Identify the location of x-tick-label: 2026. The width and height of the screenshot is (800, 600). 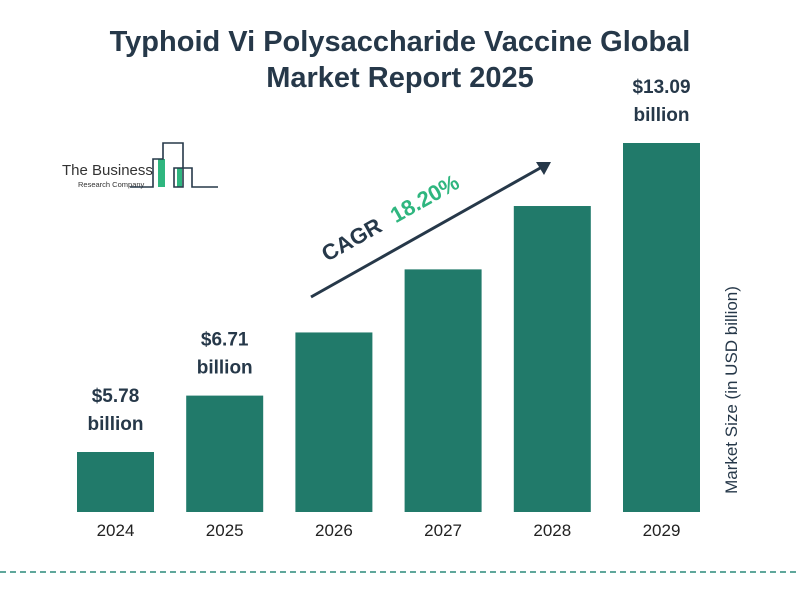
(334, 530).